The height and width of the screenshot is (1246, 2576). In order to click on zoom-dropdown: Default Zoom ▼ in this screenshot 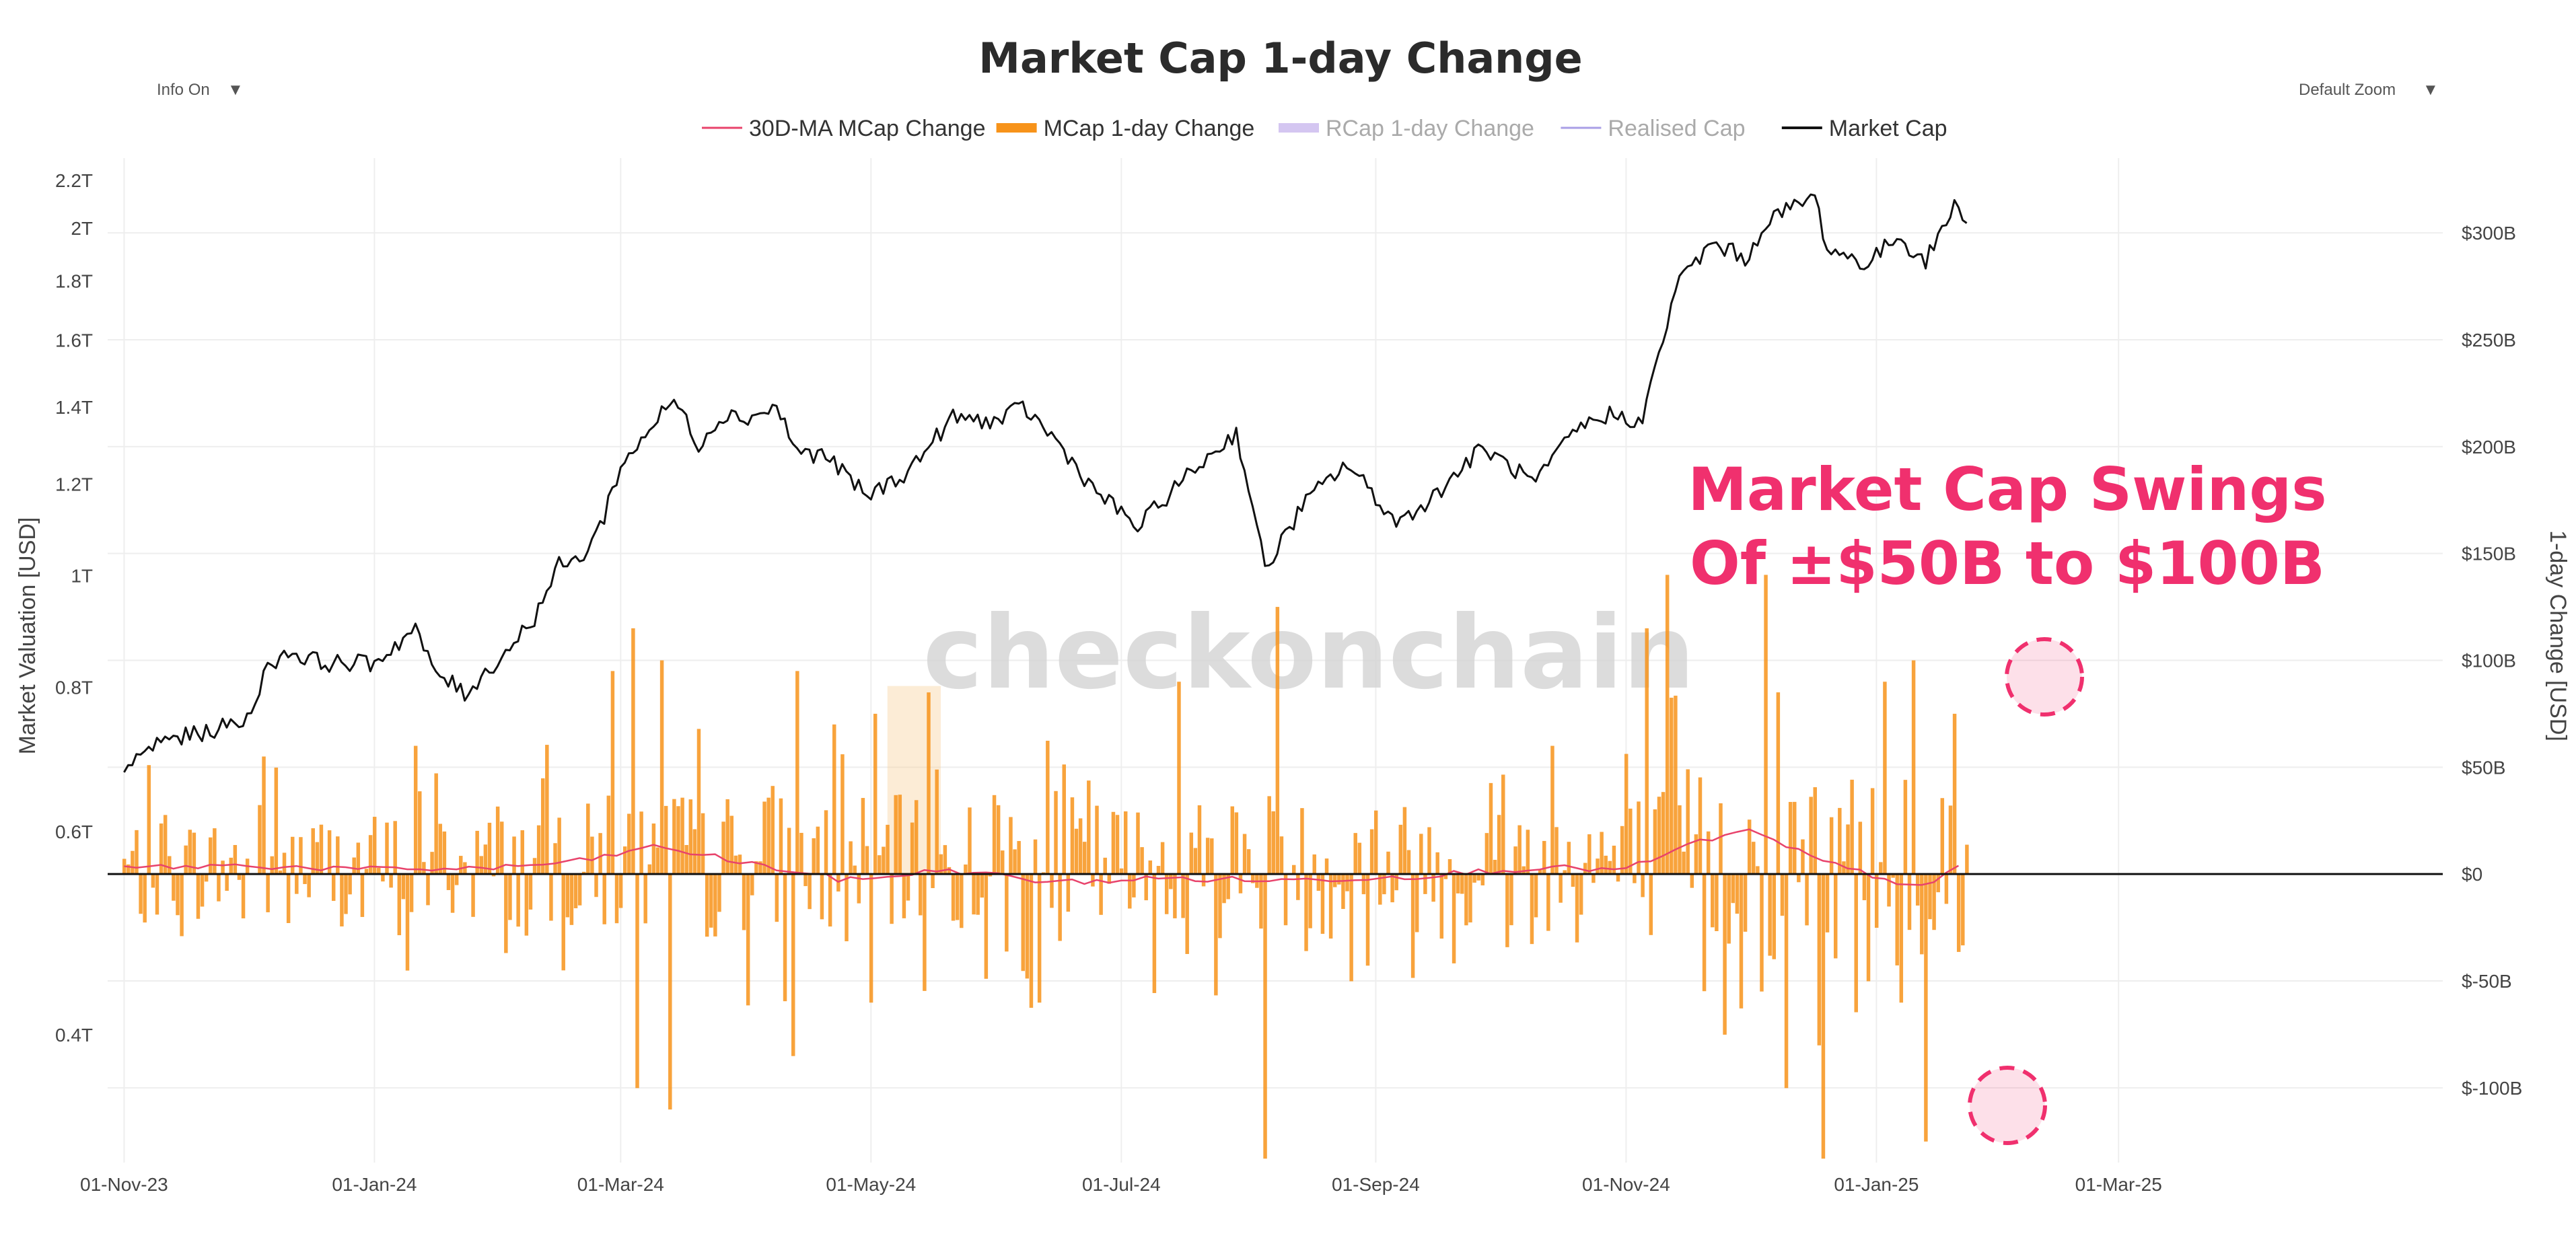, I will do `click(2369, 90)`.